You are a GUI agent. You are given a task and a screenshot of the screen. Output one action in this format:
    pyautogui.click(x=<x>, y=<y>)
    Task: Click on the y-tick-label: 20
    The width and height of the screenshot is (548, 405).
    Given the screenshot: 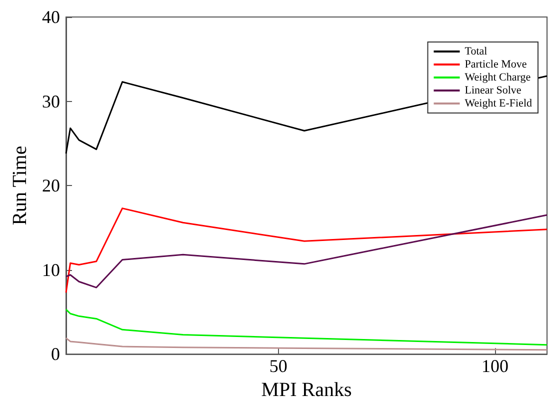 What is the action you would take?
    pyautogui.click(x=51, y=186)
    